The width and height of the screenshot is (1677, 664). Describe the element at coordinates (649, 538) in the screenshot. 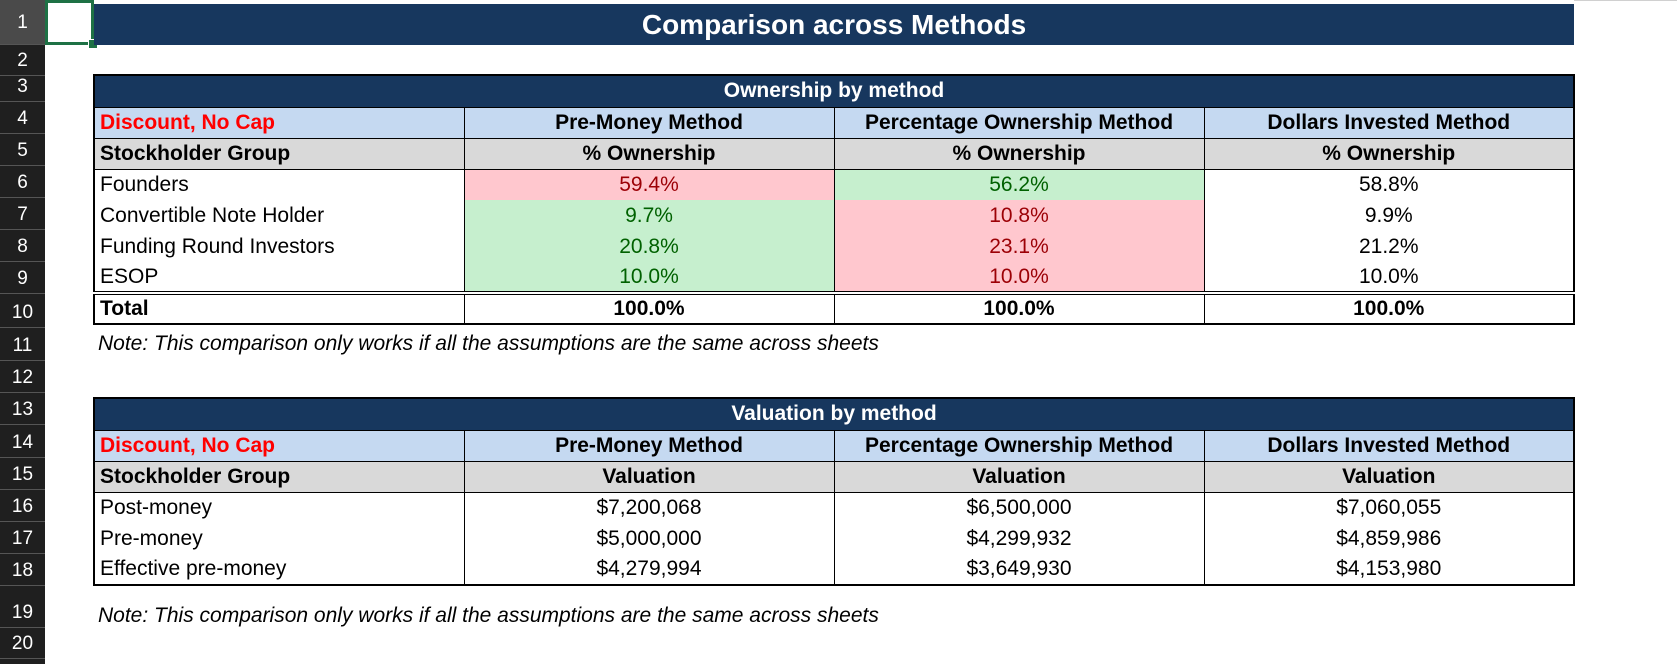

I see `cell-value: $5,000,000` at that location.